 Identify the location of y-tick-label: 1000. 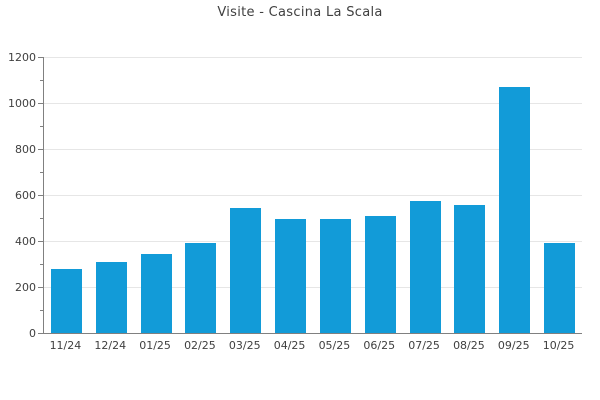
(22, 103).